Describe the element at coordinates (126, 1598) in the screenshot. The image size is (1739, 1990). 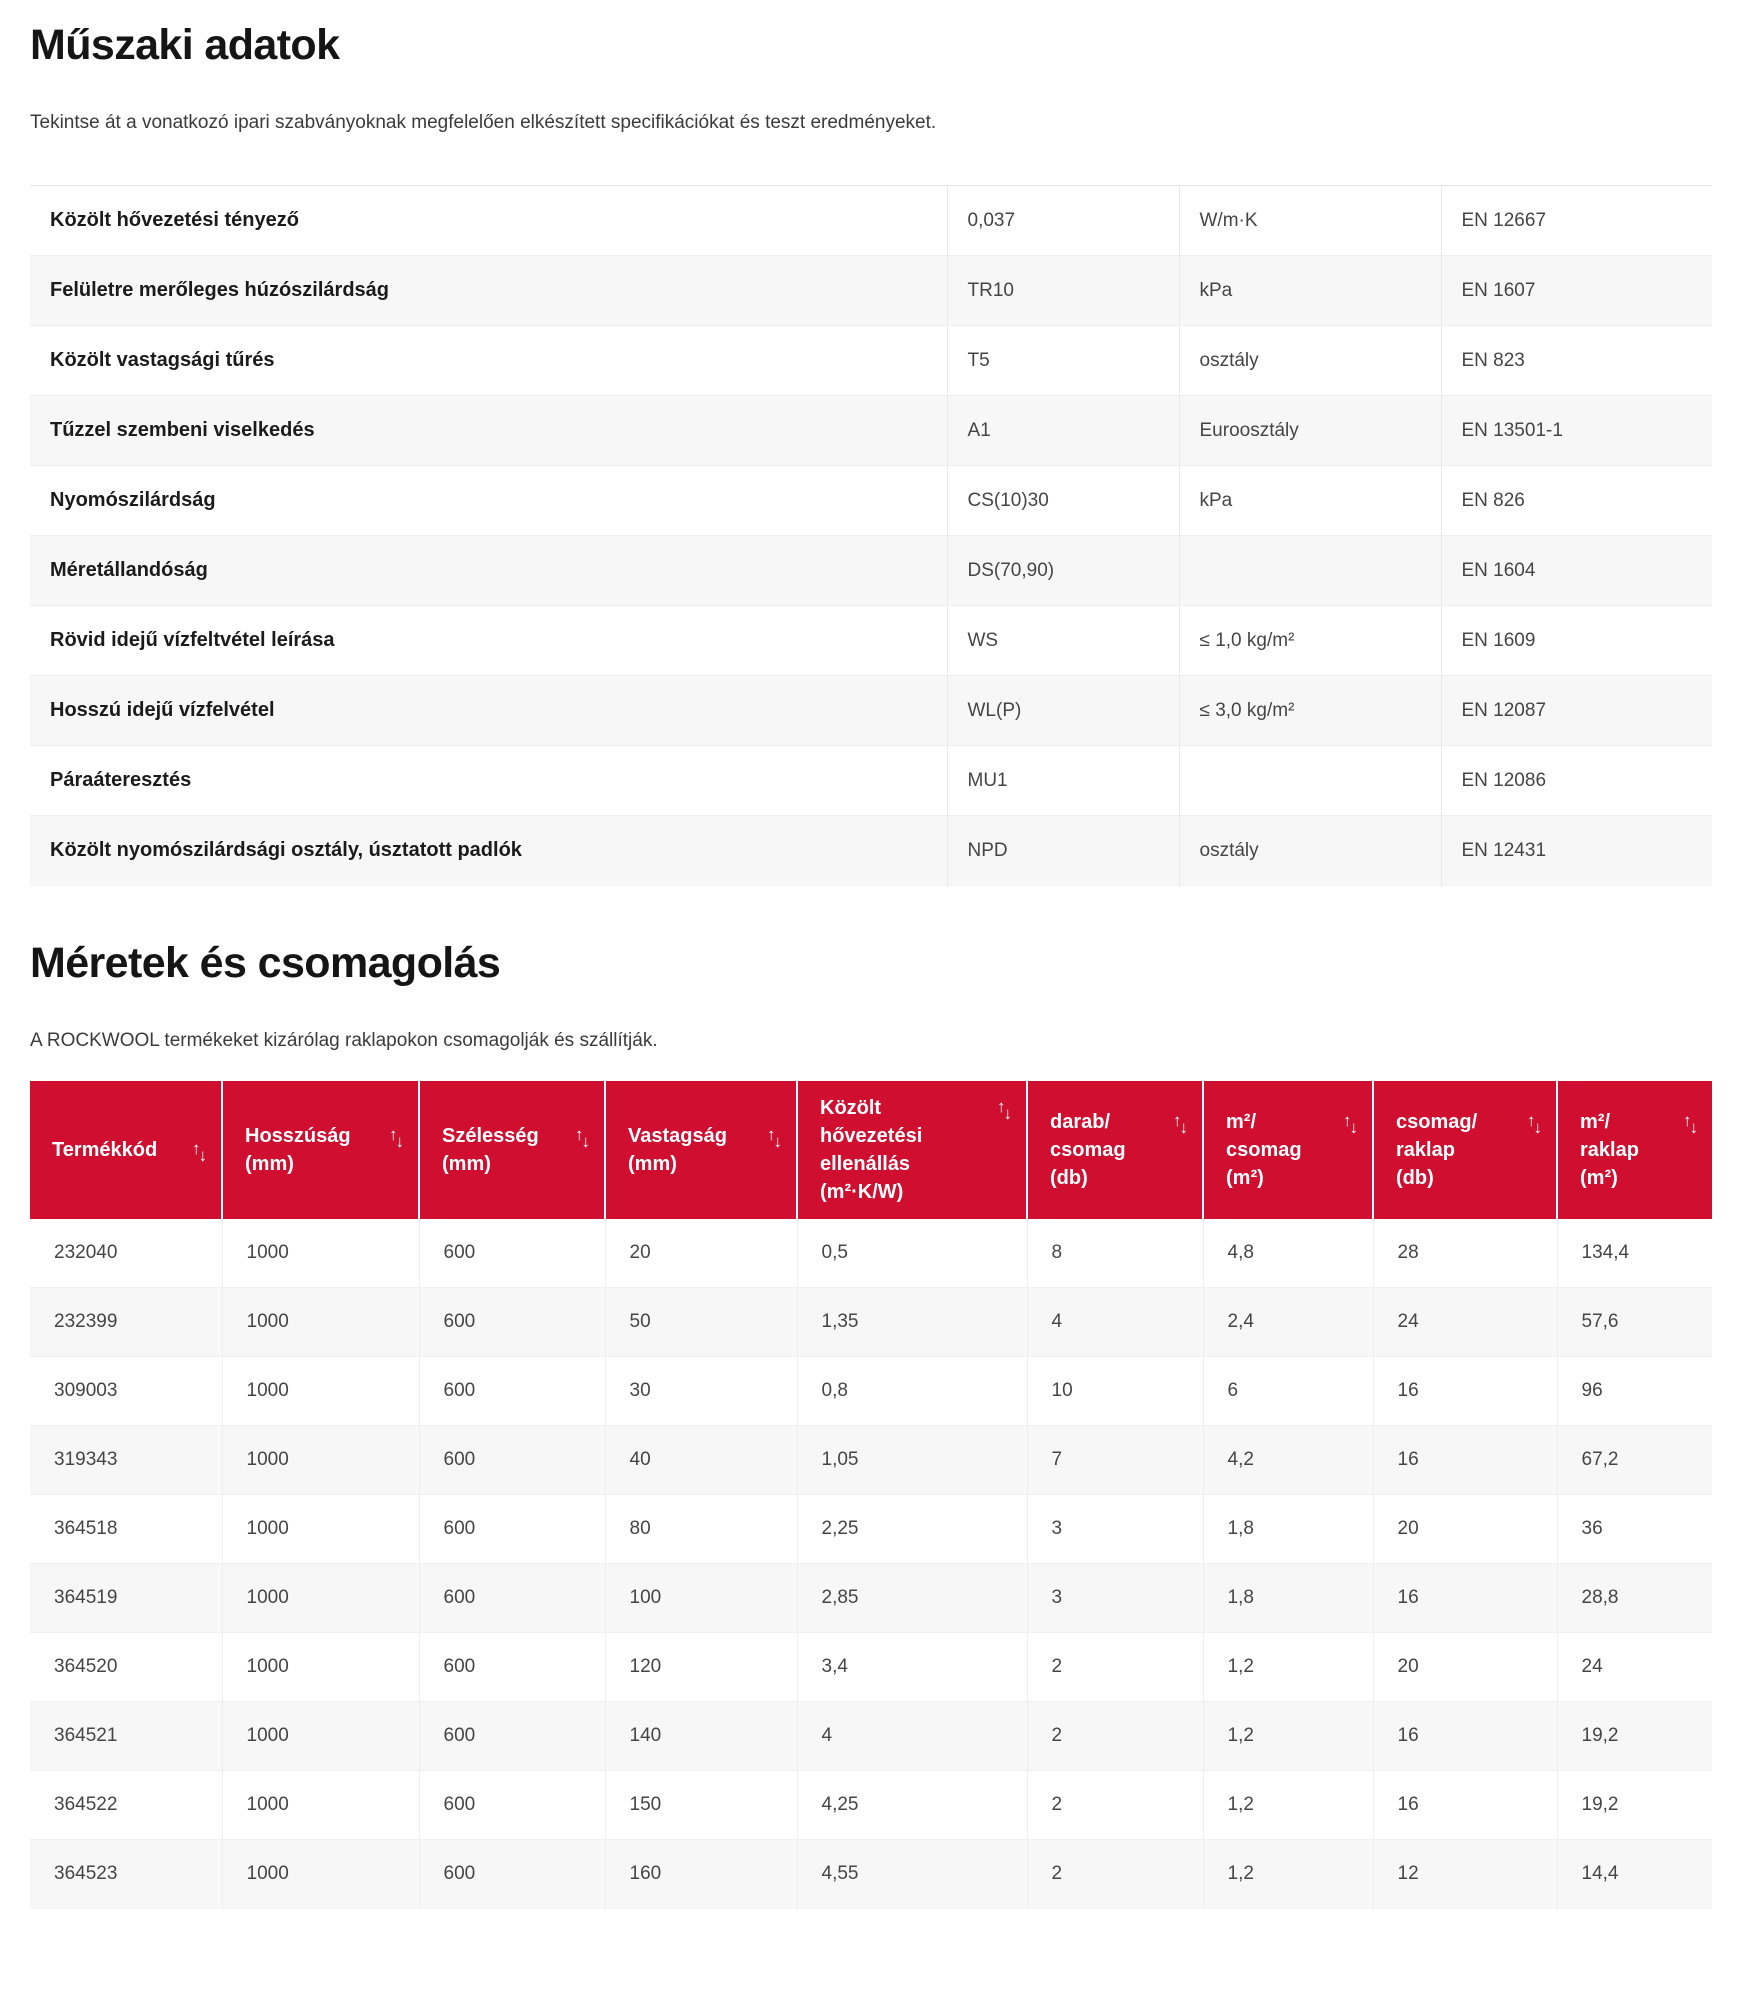
I see `product-code-cell: 364519` at that location.